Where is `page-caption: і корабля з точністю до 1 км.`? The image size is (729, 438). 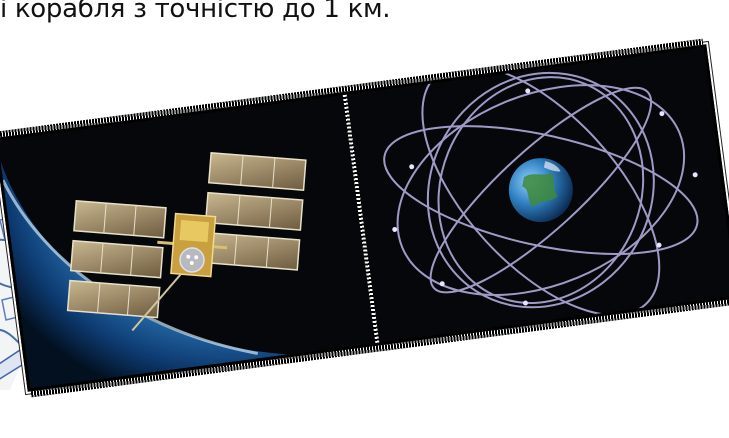
page-caption: і корабля з точністю до 1 км. is located at coordinates (195, 12).